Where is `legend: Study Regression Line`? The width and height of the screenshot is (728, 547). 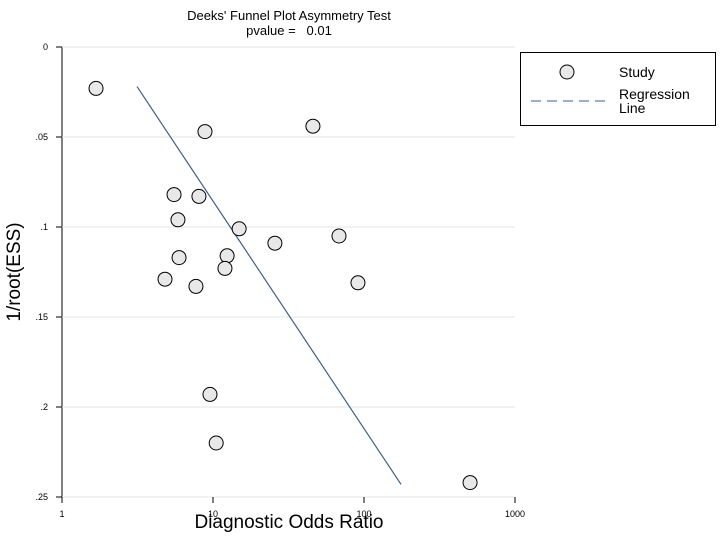
legend: Study Regression Line is located at coordinates (618, 89).